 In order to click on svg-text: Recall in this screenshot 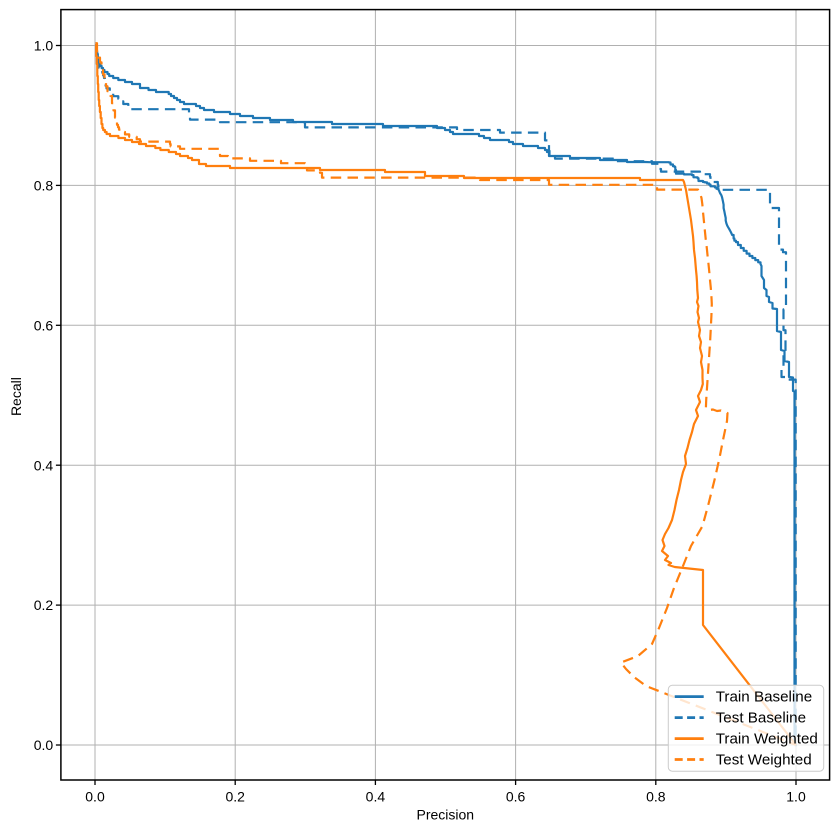, I will do `click(16, 396)`.